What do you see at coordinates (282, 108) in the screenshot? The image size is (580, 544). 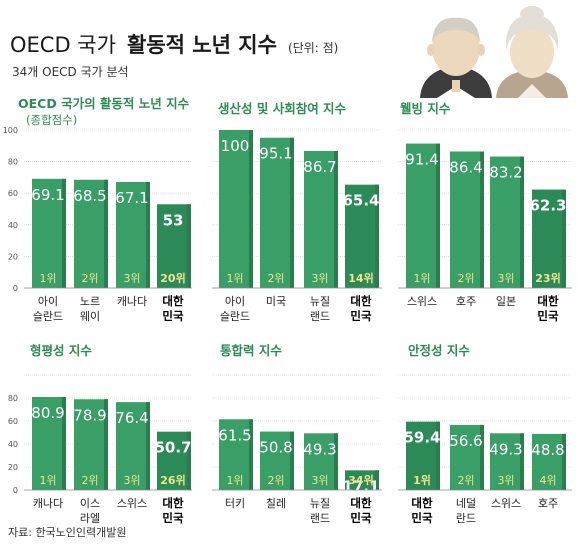 I see `panel-title: 생산성 및 사회참여 지수` at bounding box center [282, 108].